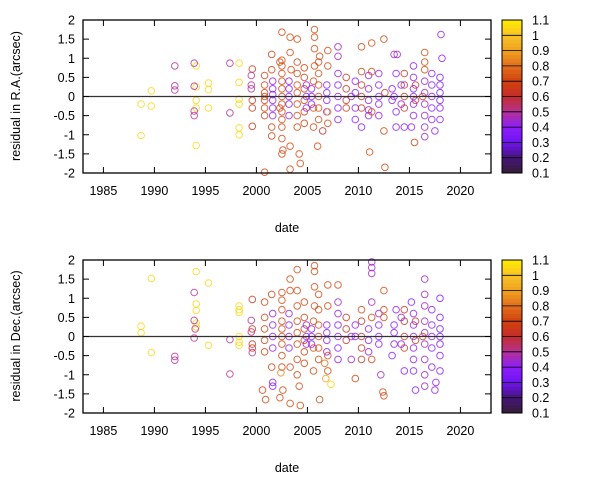 This screenshot has height=480, width=600. Describe the element at coordinates (66, 280) in the screenshot. I see `y-tick-label: 1.5` at that location.